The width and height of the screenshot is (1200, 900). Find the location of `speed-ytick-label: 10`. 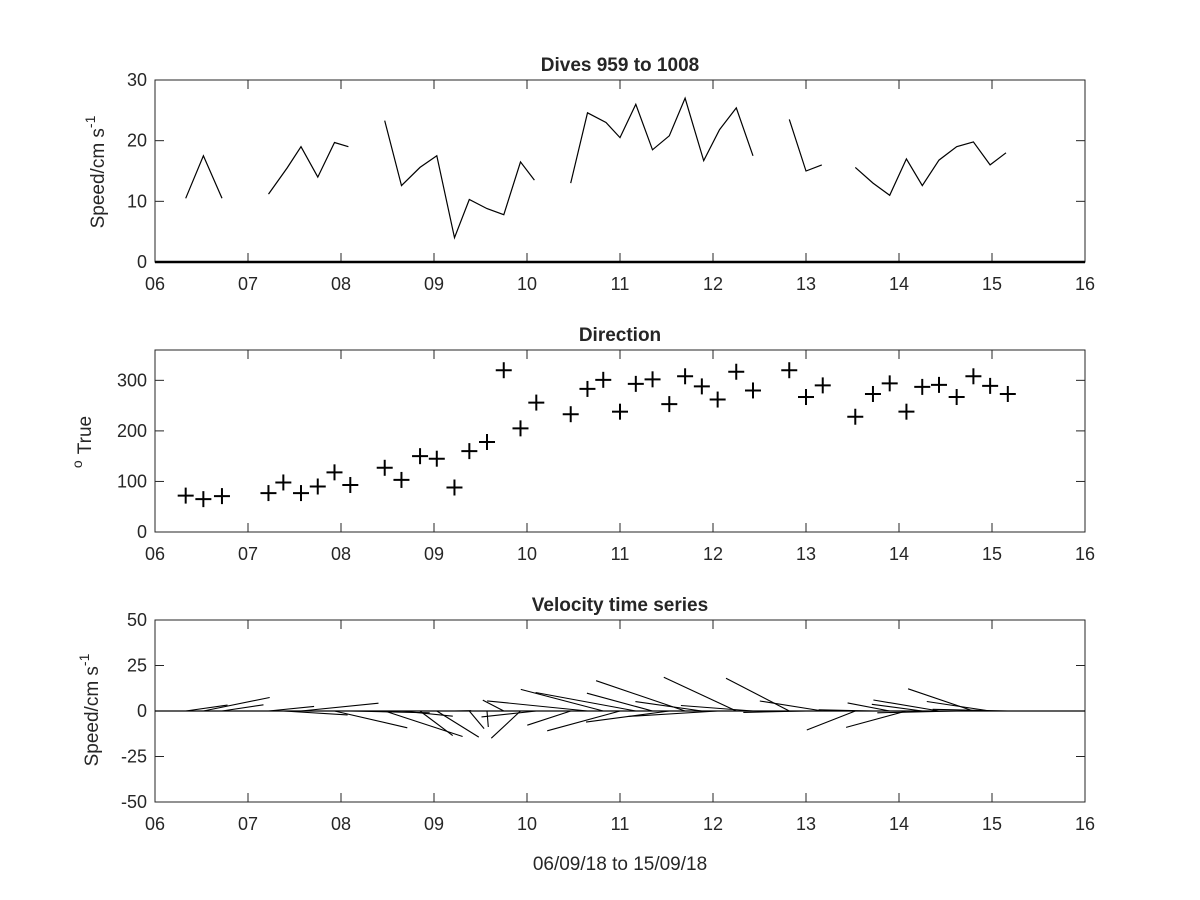

speed-ytick-label: 10 is located at coordinates (137, 201).